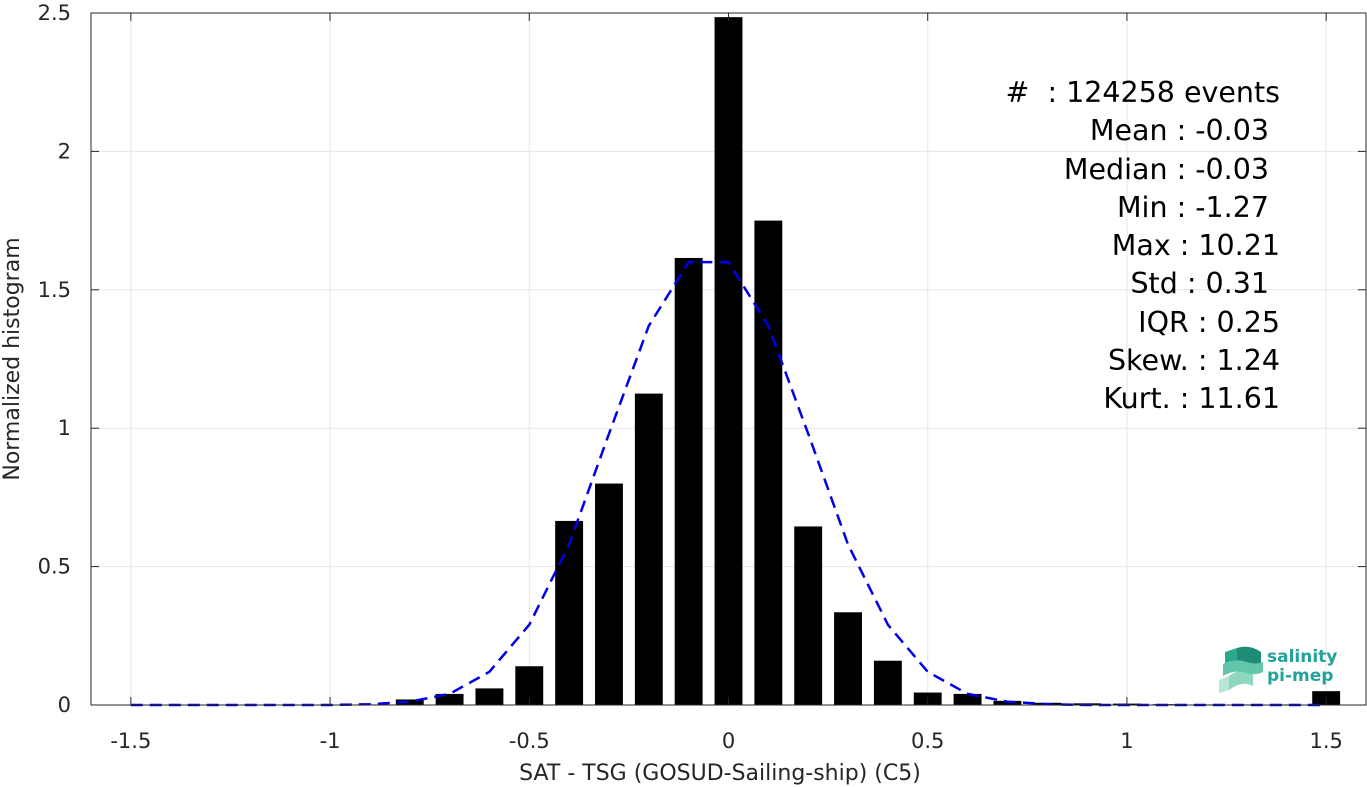 Image resolution: width=1367 pixels, height=787 pixels. Describe the element at coordinates (529, 741) in the screenshot. I see `x-tick-label: -0.5` at that location.